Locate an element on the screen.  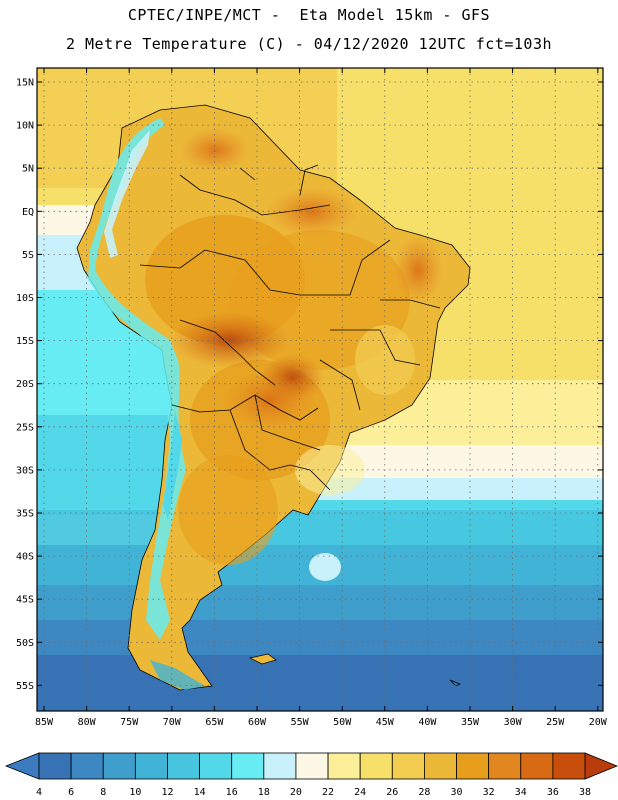
lat-label: 50S is located at coordinates (25, 643).